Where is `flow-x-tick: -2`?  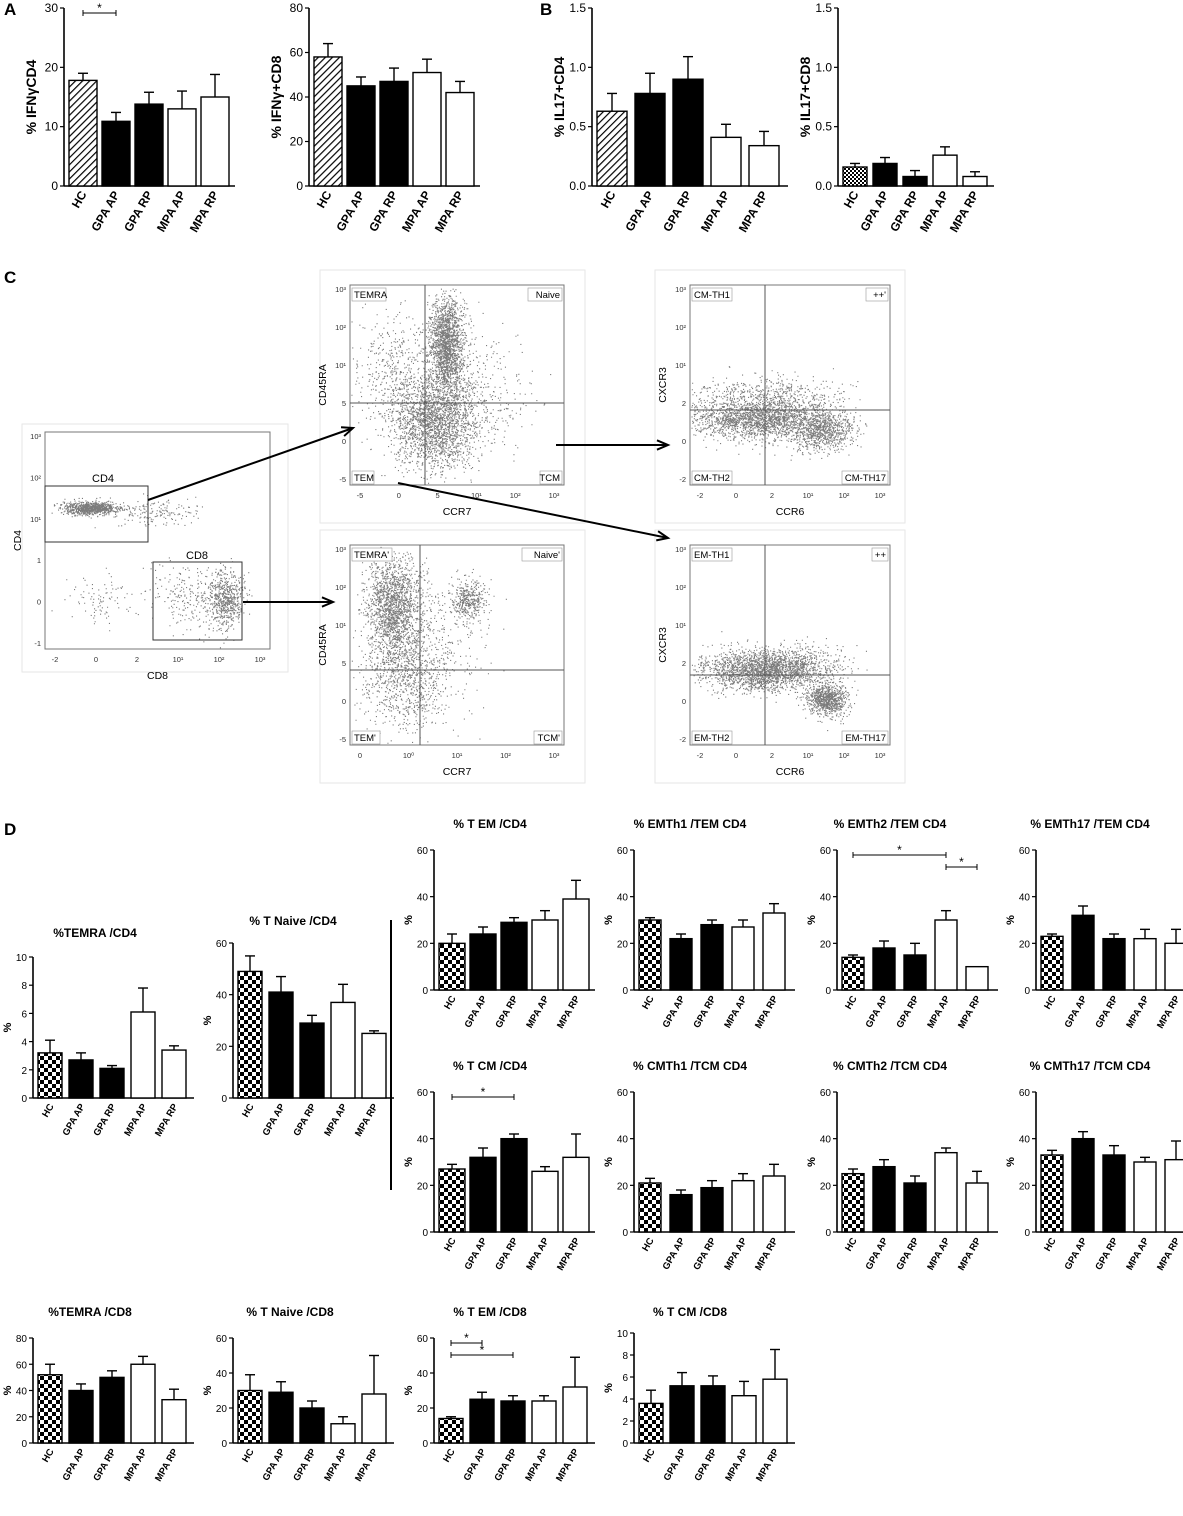 flow-x-tick: -2 is located at coordinates (700, 495).